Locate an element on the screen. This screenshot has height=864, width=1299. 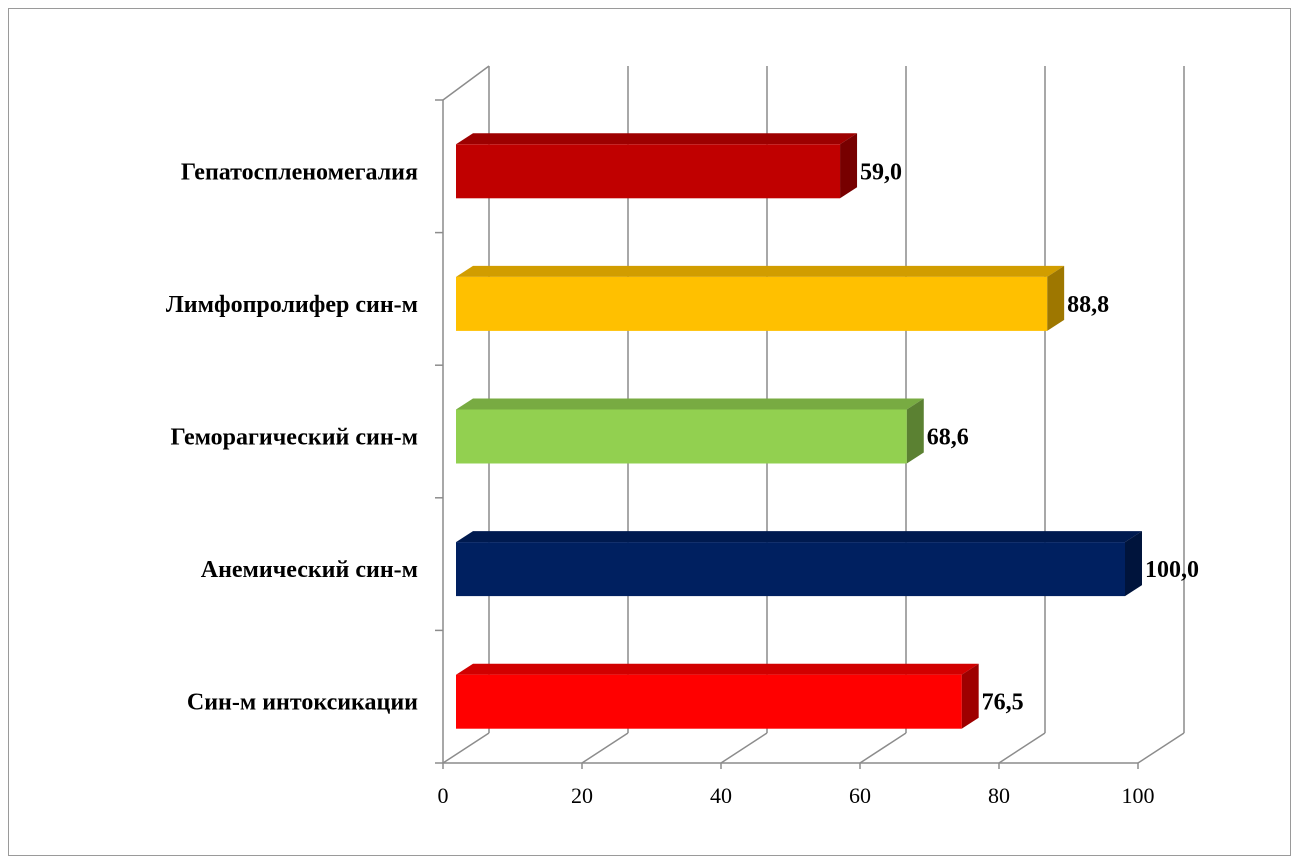
data-label: 88,8 is located at coordinates (1088, 305).